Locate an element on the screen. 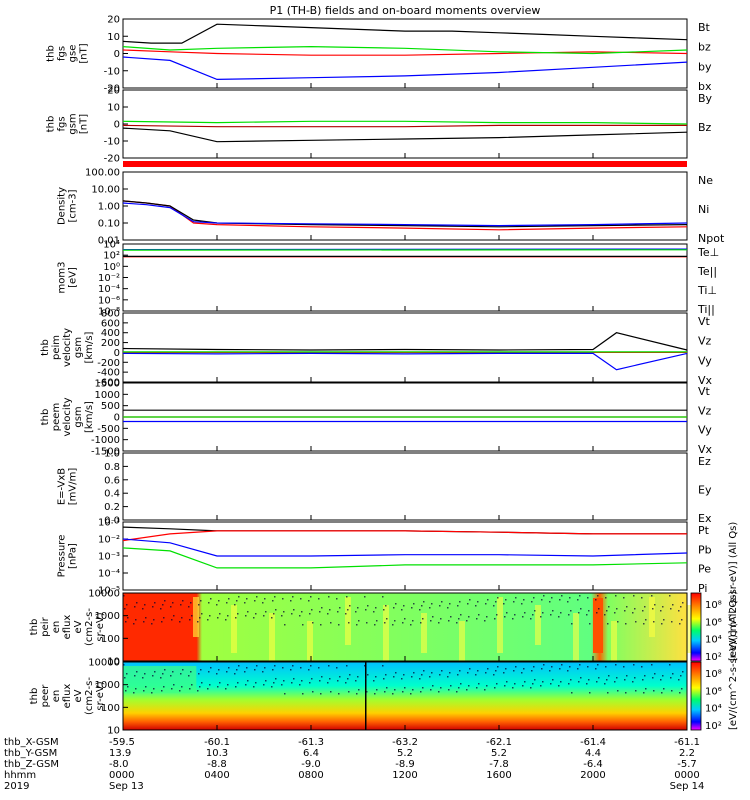 The image size is (750, 800). y-tick-label: 10² is located at coordinates (111, 256).